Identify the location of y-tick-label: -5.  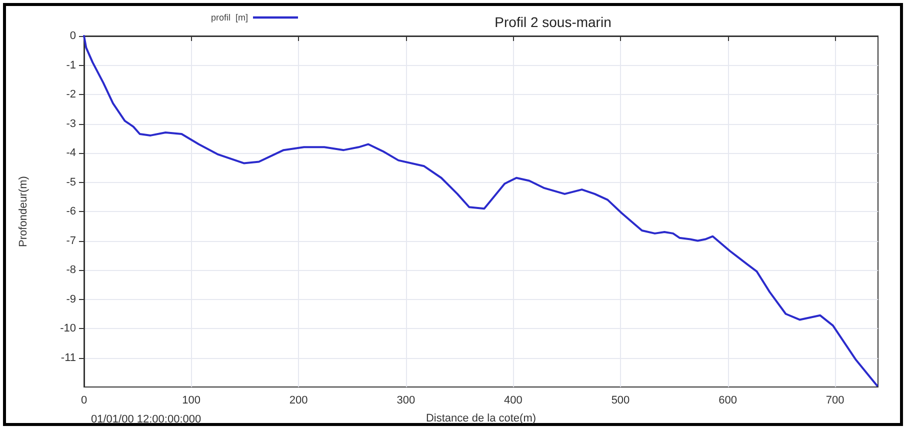
(71, 182).